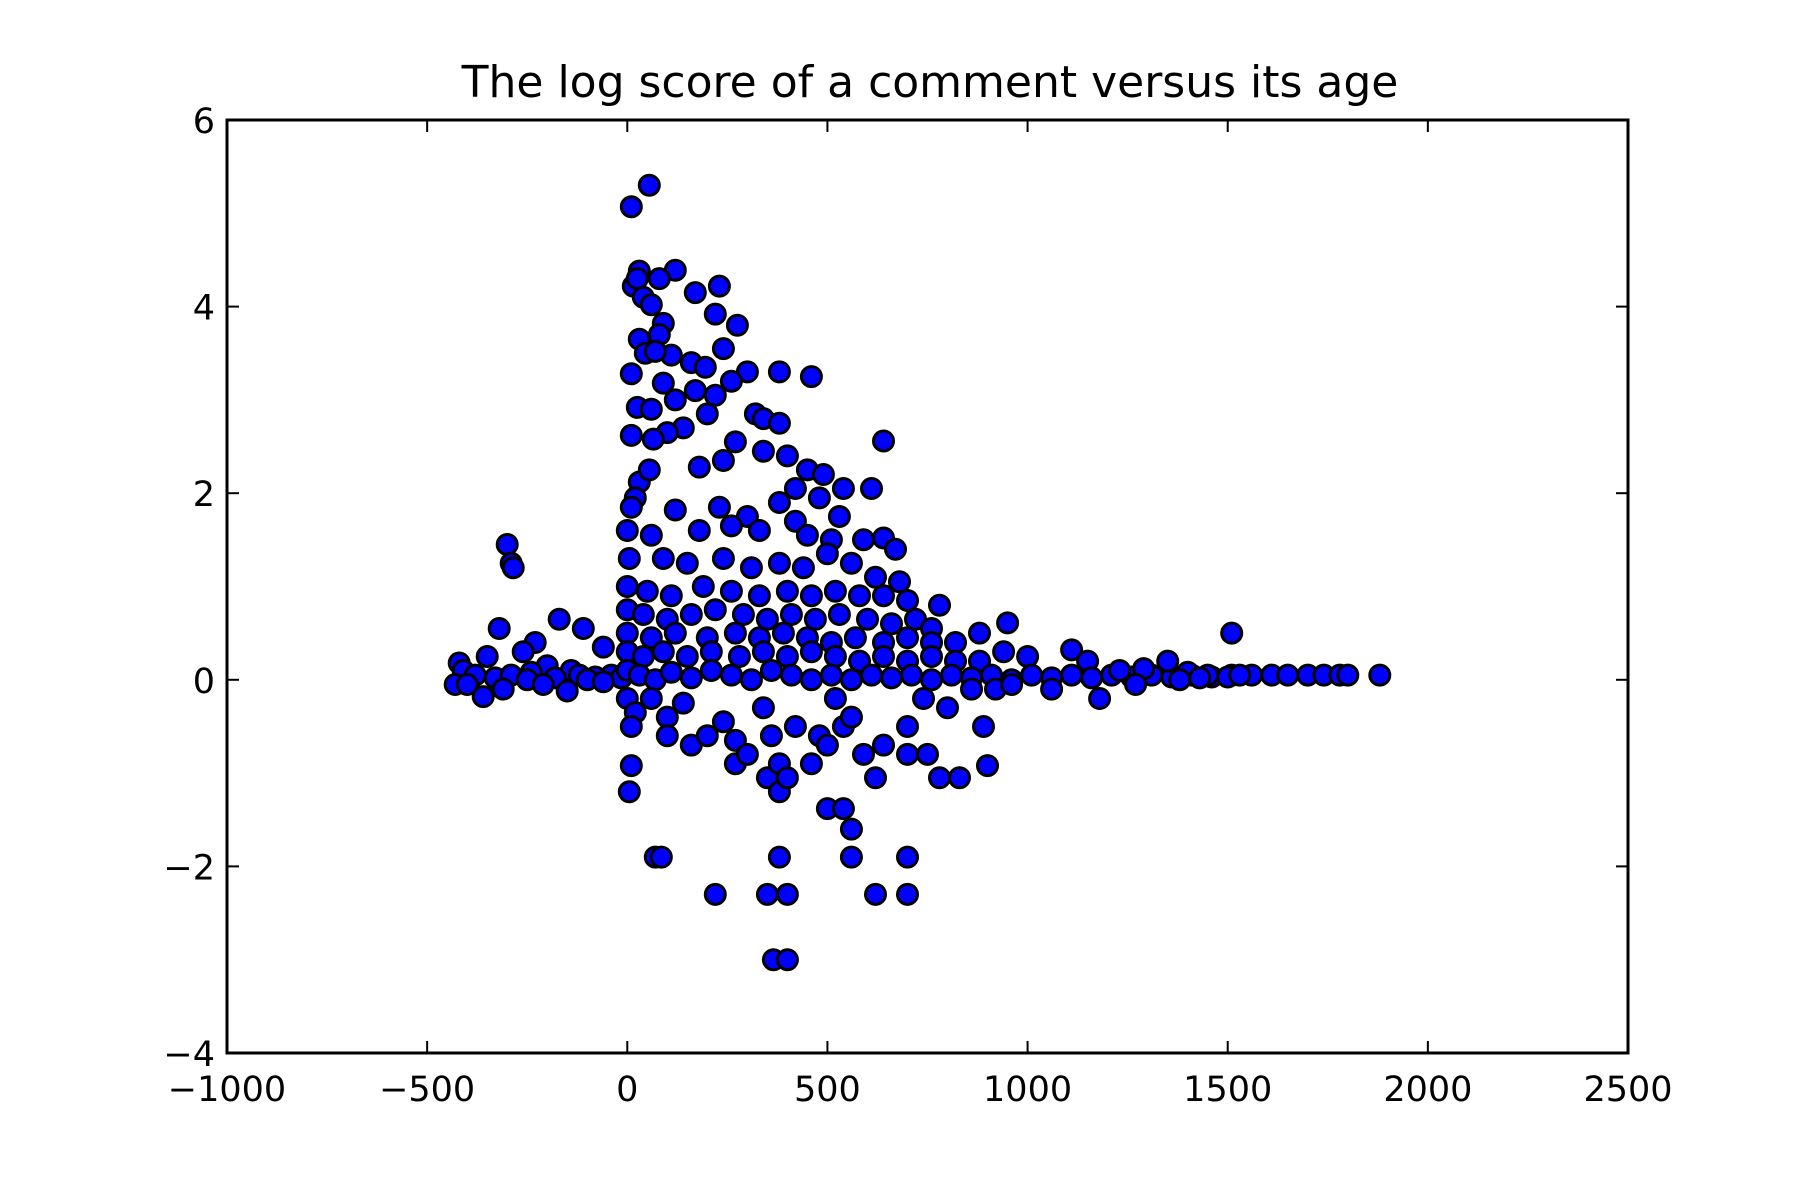  Describe the element at coordinates (204, 495) in the screenshot. I see `y-tick-label: 2` at that location.